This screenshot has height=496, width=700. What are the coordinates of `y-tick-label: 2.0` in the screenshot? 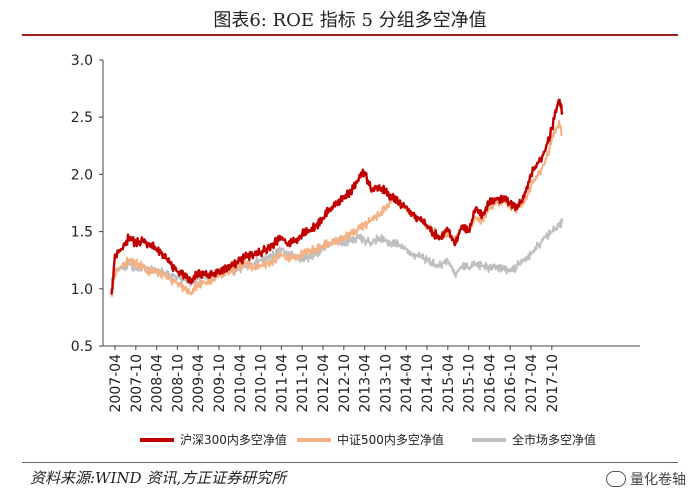 It's located at (82, 175).